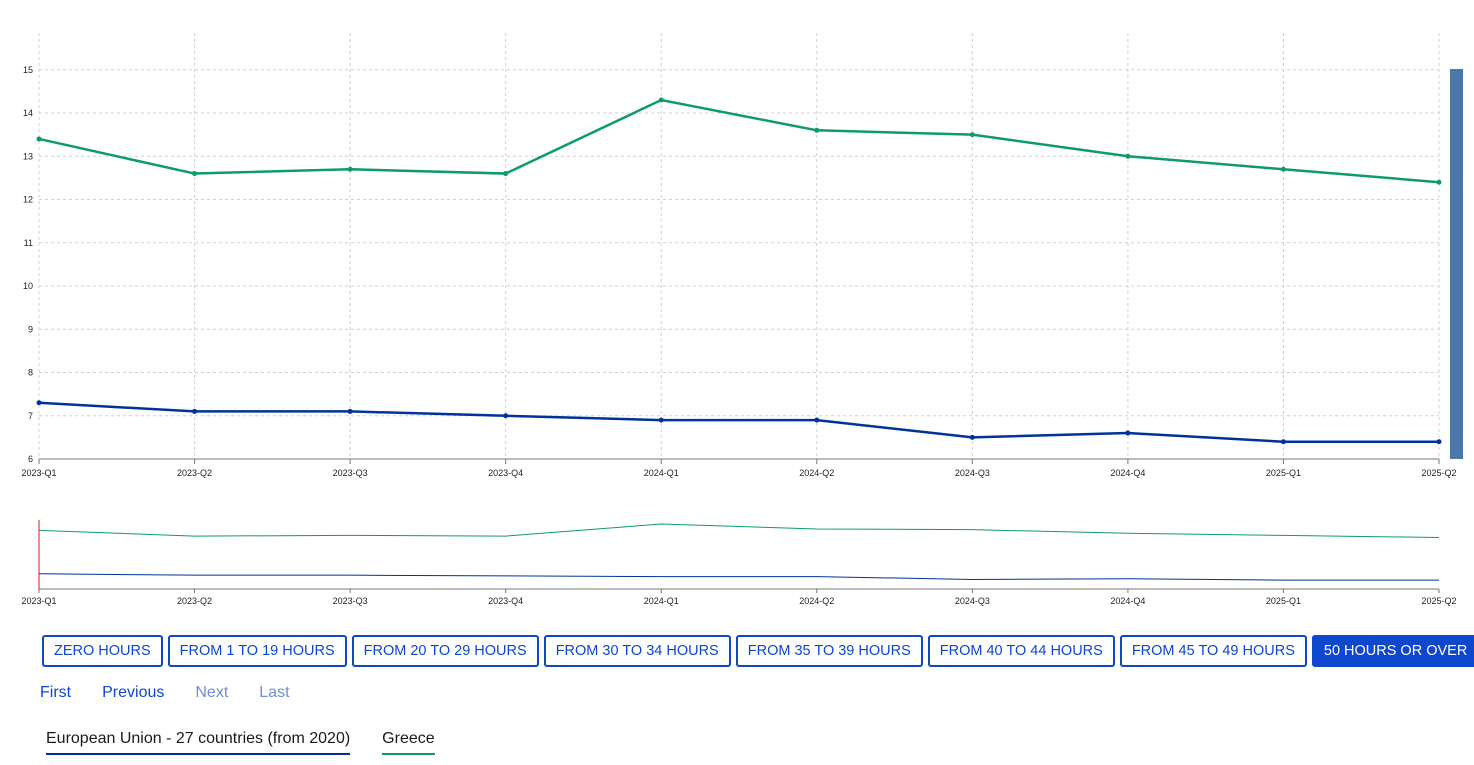  I want to click on y-tick-label: 11, so click(28, 243).